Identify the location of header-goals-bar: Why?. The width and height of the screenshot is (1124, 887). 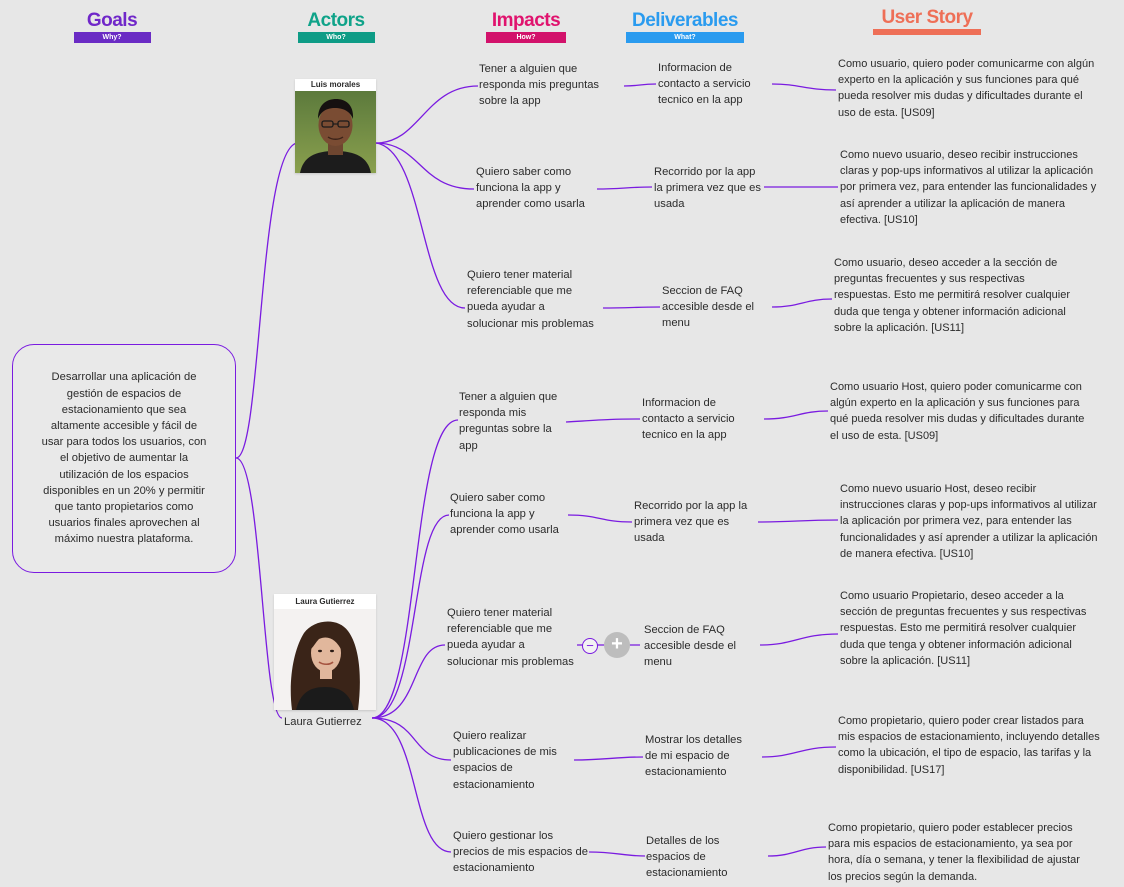
(112, 37).